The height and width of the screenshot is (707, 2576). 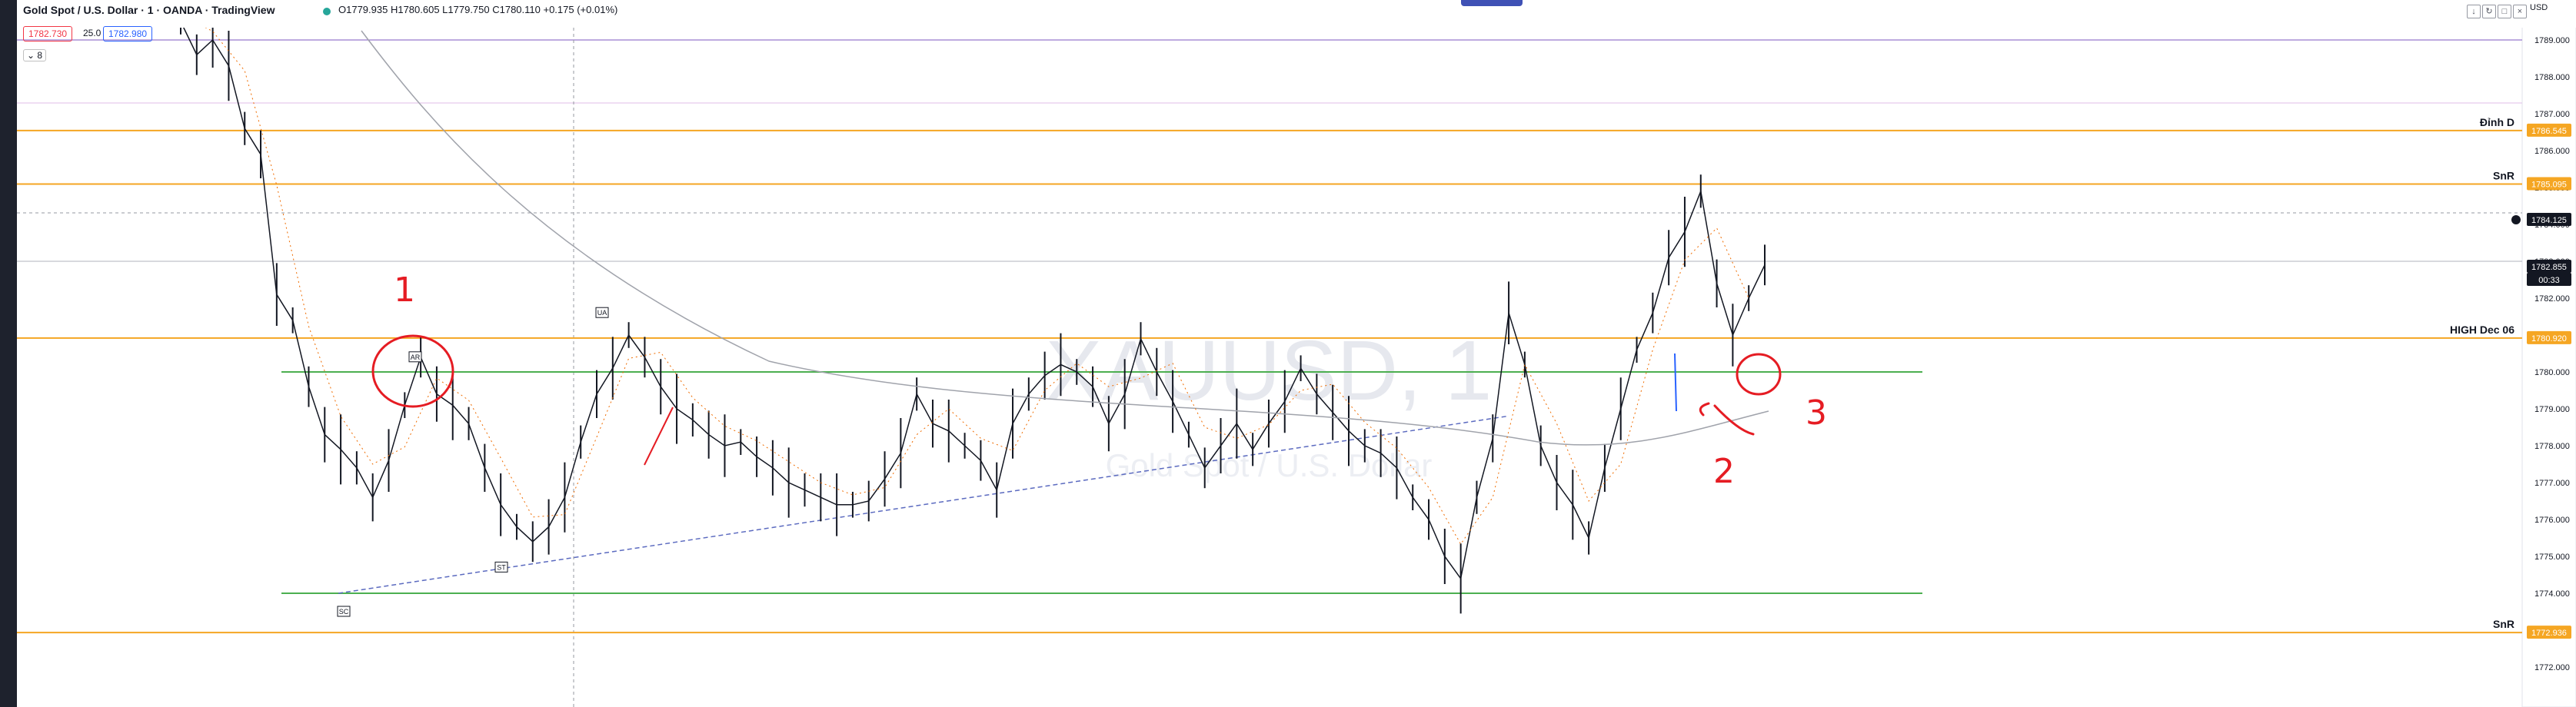 What do you see at coordinates (1676, 382) in the screenshot?
I see `annotation-blue-line` at bounding box center [1676, 382].